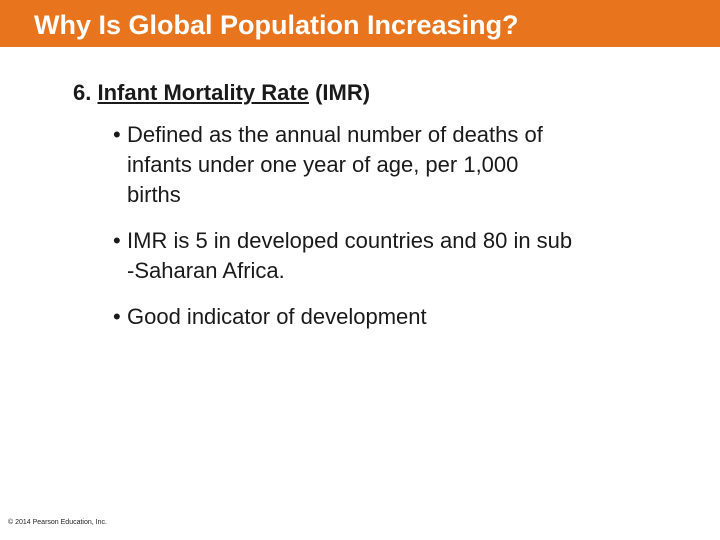  Describe the element at coordinates (277, 316) in the screenshot. I see `bullet-line: Good indicator of development` at that location.